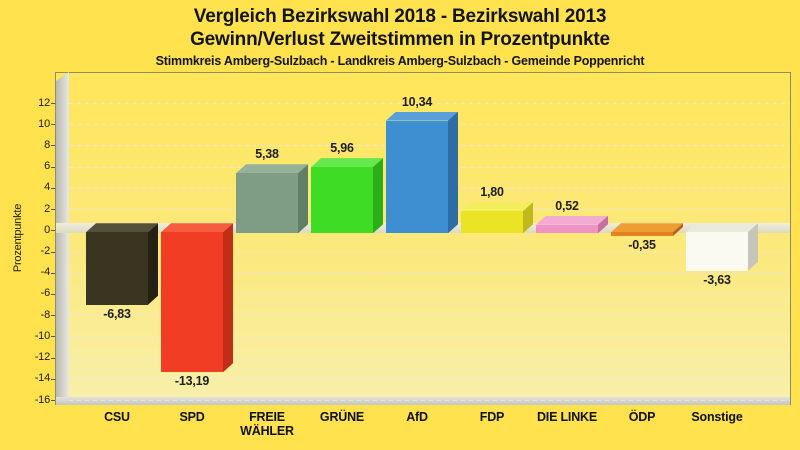 This screenshot has height=450, width=800. Describe the element at coordinates (42, 335) in the screenshot. I see `y-tick-label: -10` at that location.